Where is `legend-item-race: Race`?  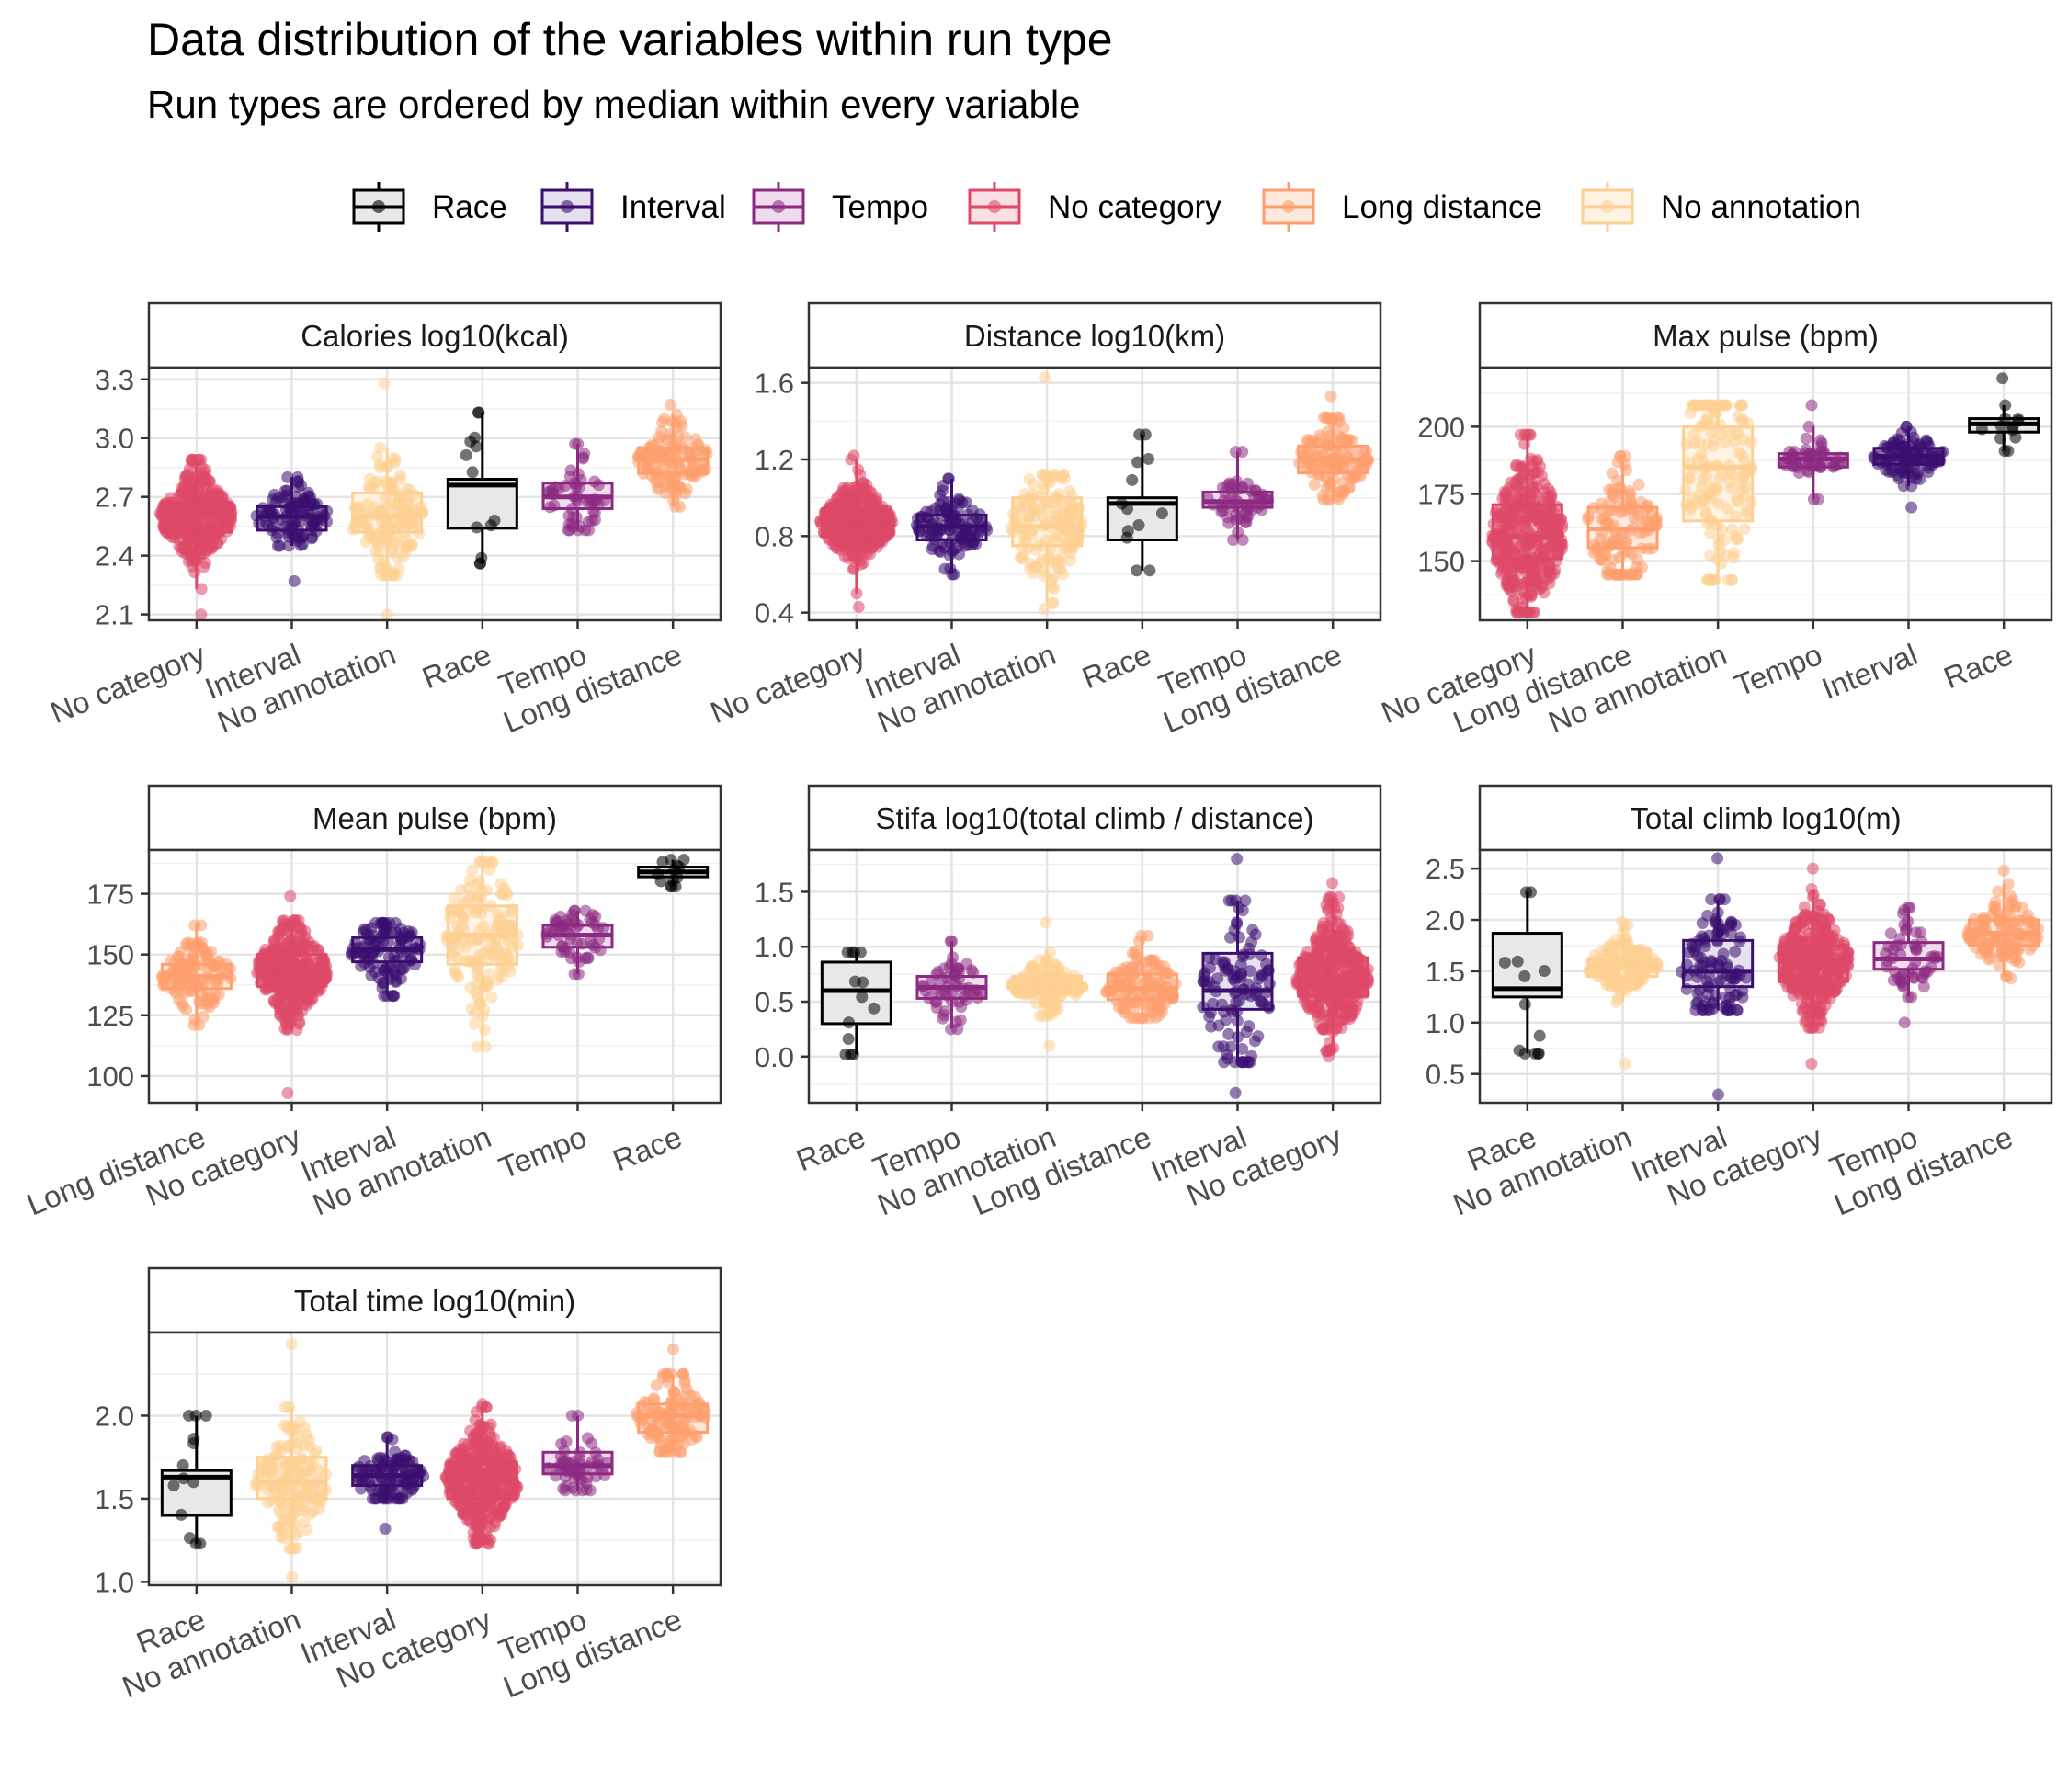 legend-item-race: Race is located at coordinates (429, 207).